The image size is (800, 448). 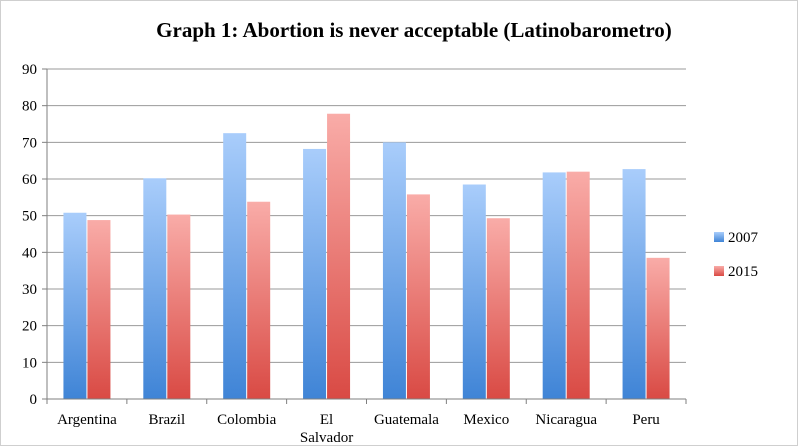 What do you see at coordinates (29, 180) in the screenshot?
I see `y-tick-label: 60` at bounding box center [29, 180].